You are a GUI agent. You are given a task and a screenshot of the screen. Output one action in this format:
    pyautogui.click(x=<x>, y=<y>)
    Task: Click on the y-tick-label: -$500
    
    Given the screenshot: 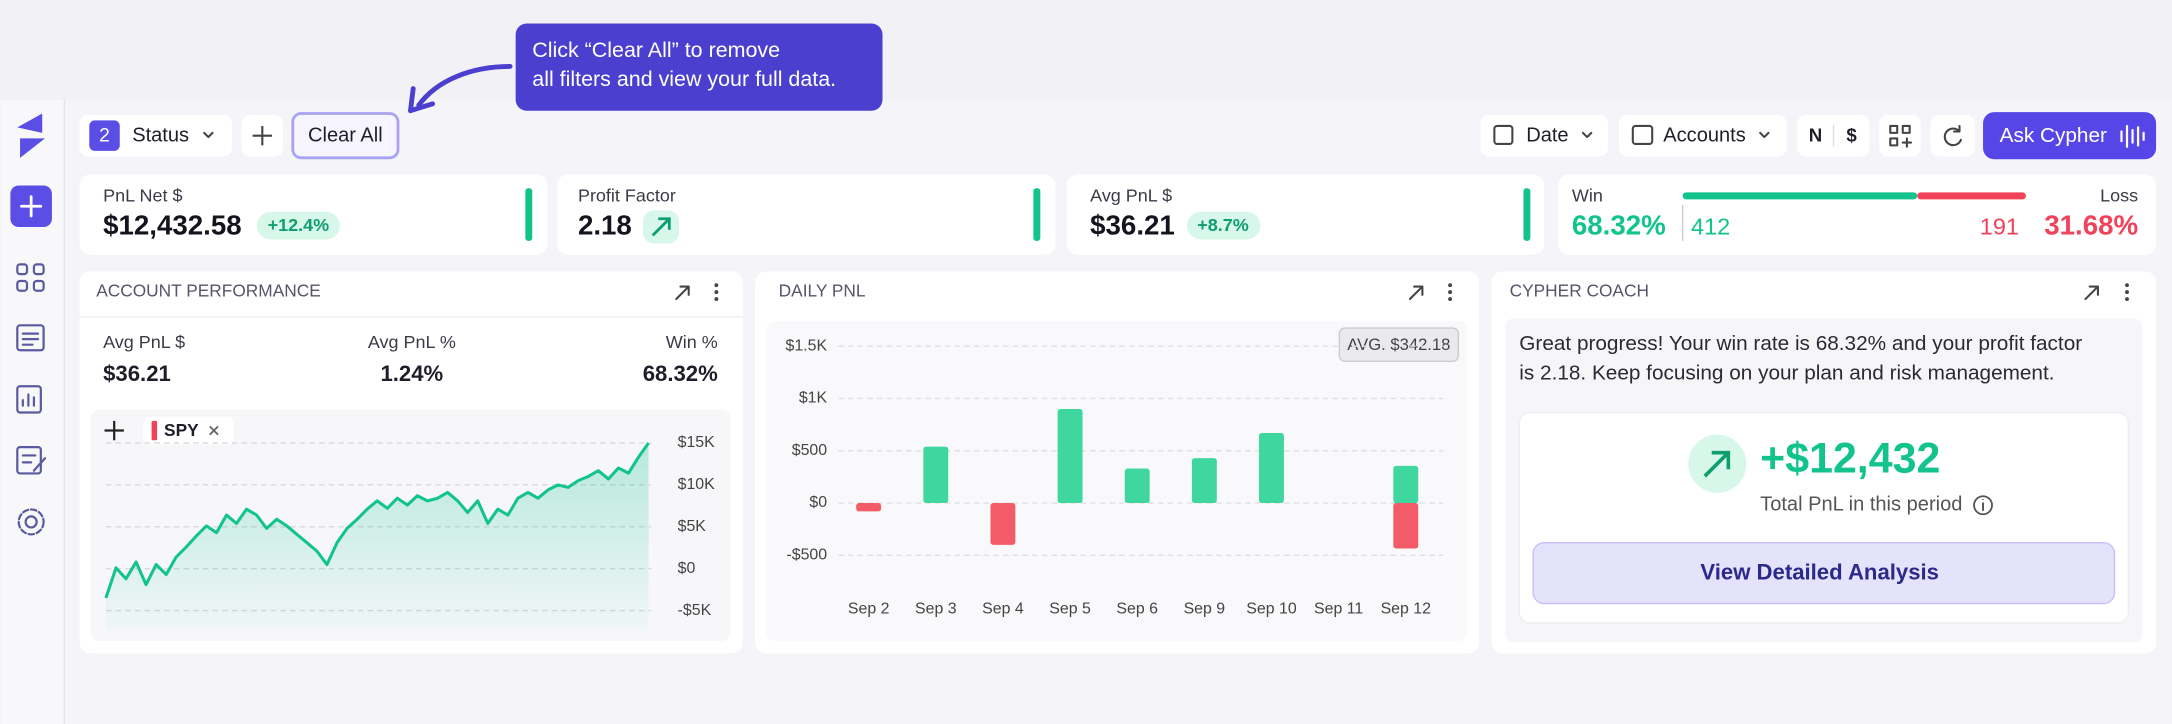 What is the action you would take?
    pyautogui.click(x=806, y=554)
    